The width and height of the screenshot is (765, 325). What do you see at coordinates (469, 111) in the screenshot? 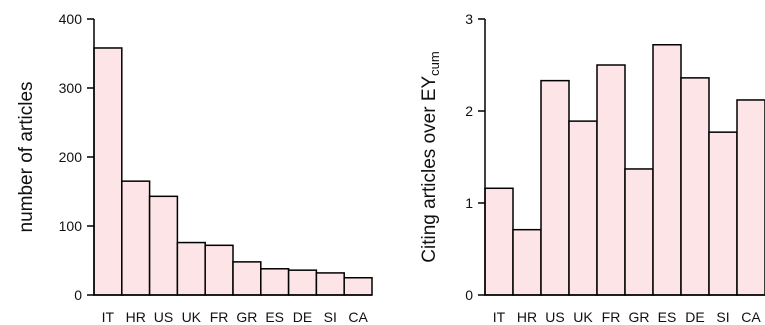
I see `y-tick-label: 2` at bounding box center [469, 111].